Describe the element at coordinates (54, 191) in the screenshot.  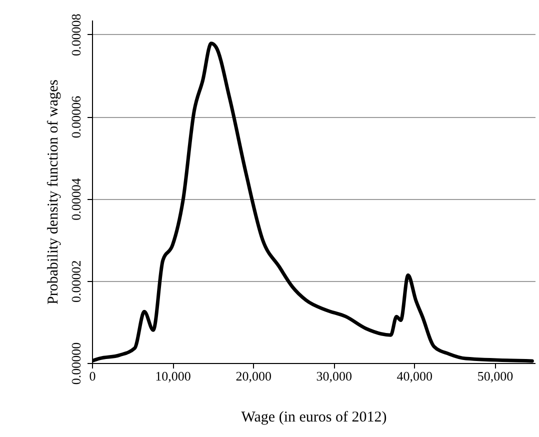
I see `y-axis-title: Probability density function of wages` at that location.